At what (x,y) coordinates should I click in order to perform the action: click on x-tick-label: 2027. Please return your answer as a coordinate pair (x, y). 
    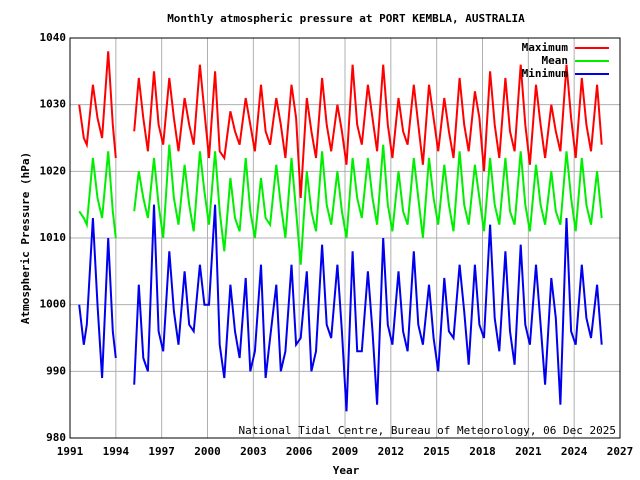
    Looking at the image, I should click on (620, 451).